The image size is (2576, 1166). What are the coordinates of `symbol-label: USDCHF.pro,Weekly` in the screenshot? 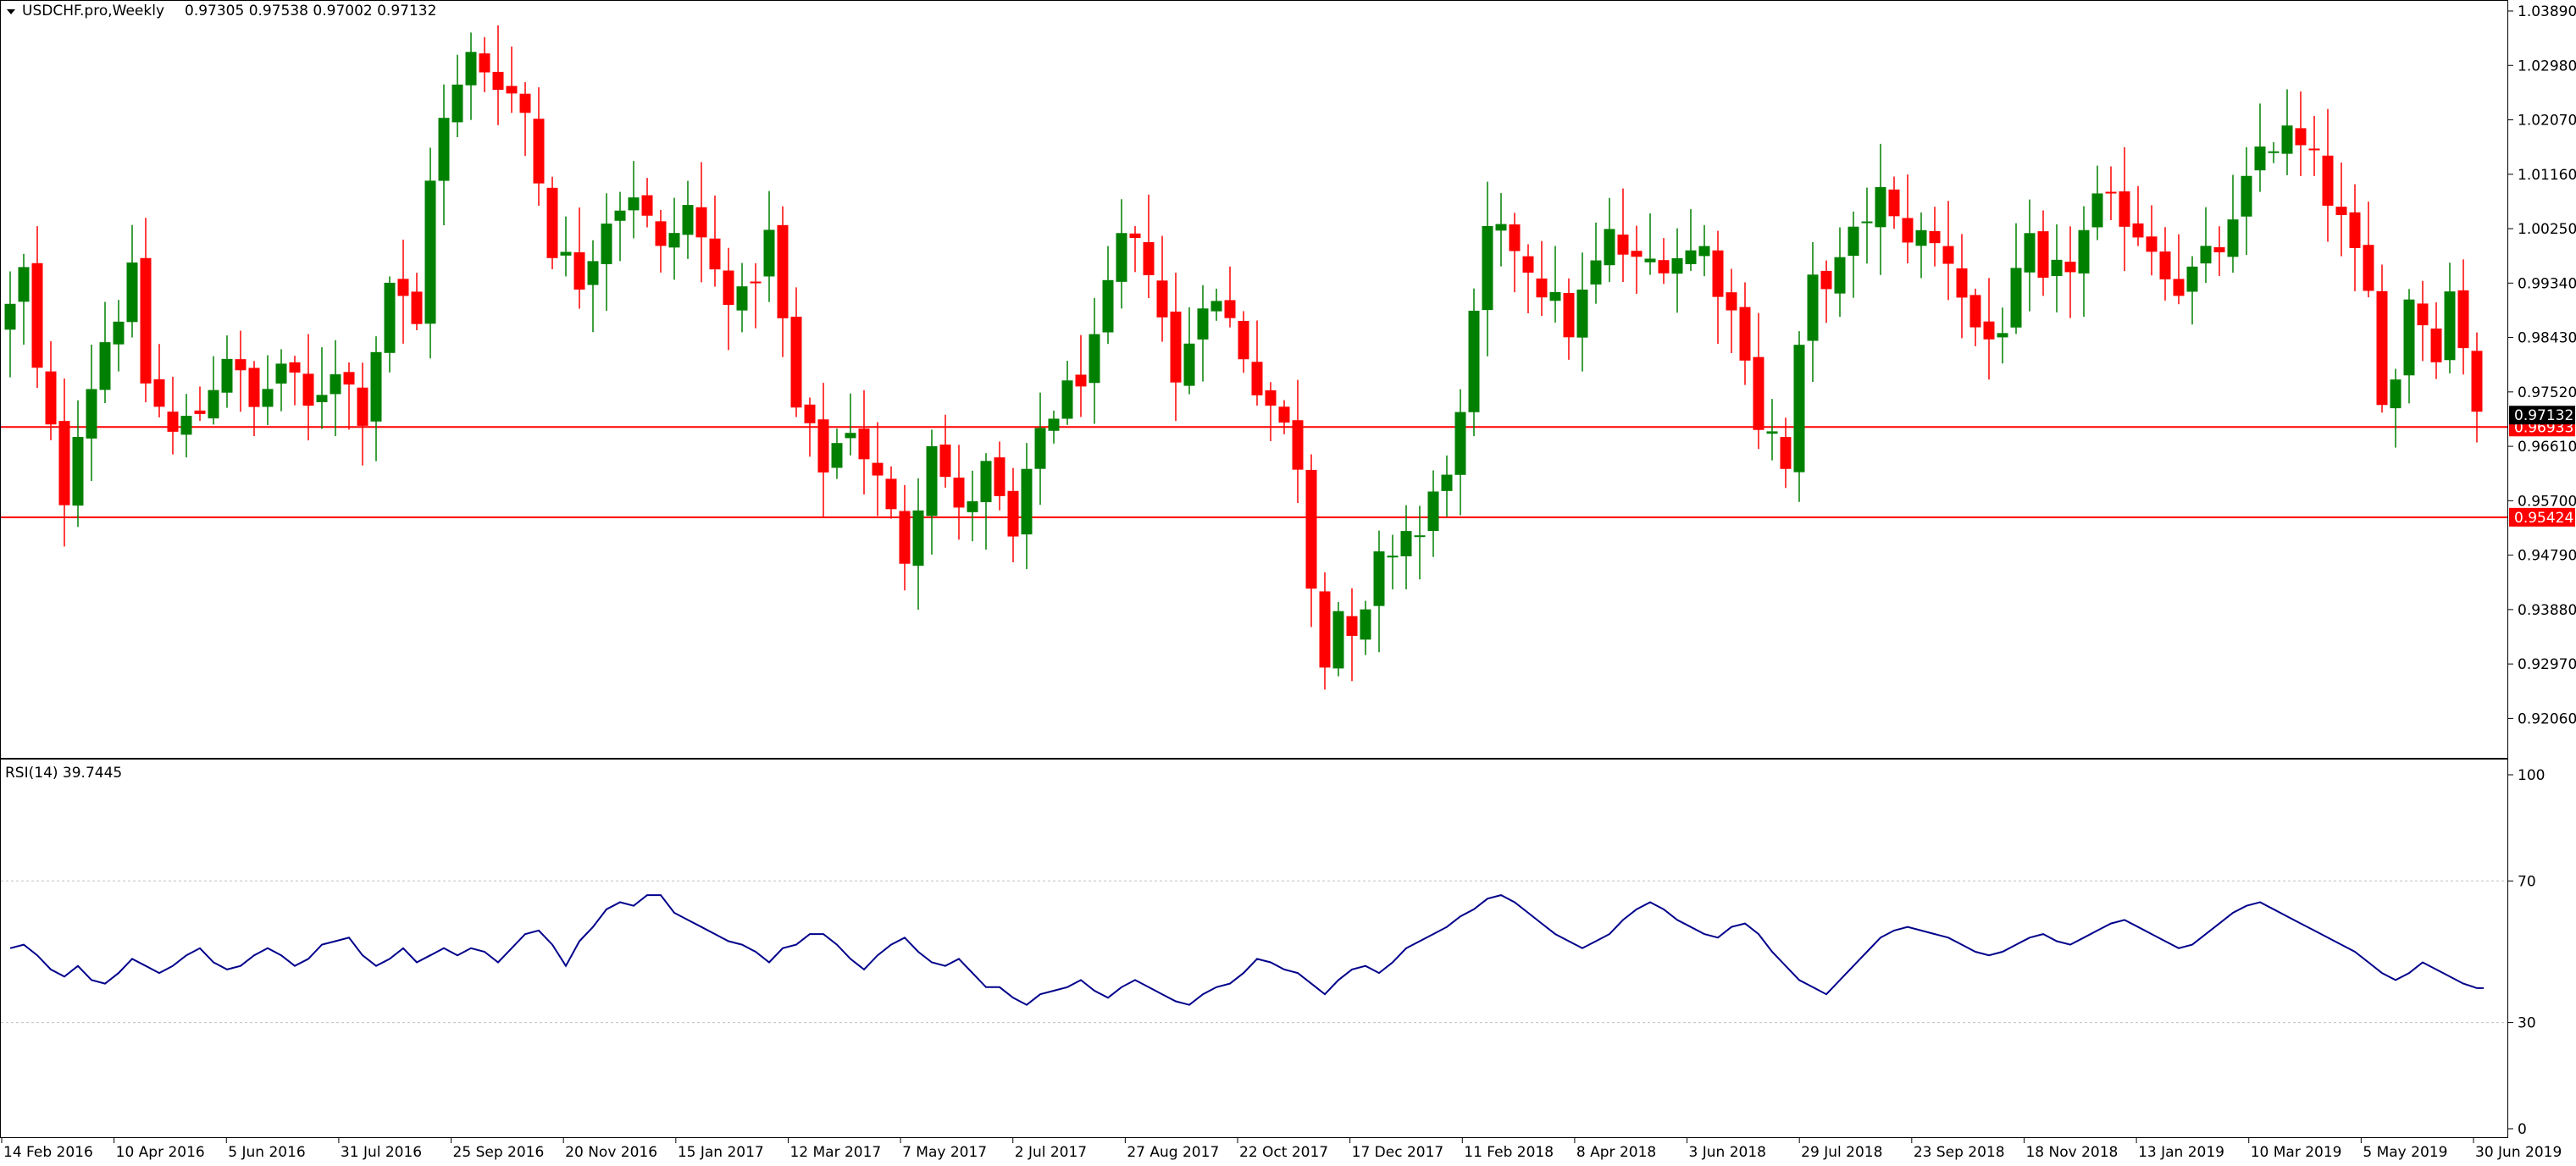 It's located at (93, 11).